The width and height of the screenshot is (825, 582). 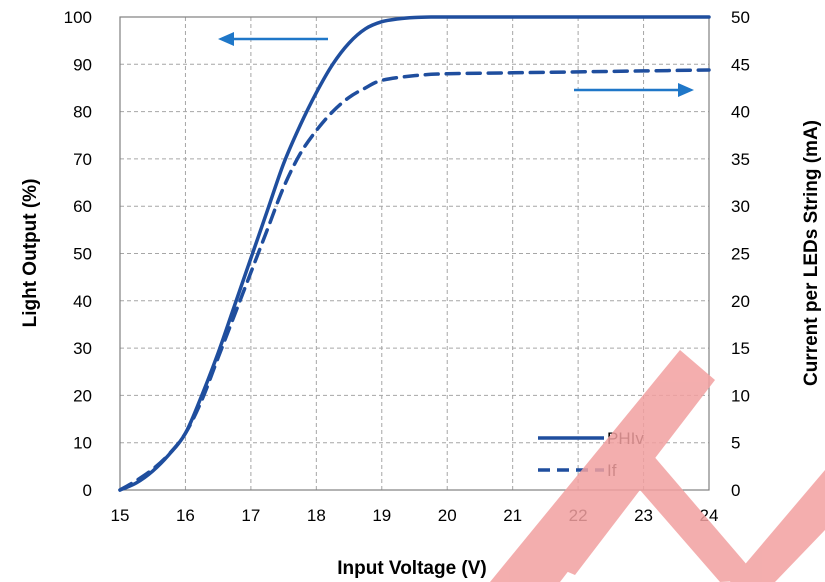 What do you see at coordinates (740, 159) in the screenshot?
I see `y-right-tick-label: 35` at bounding box center [740, 159].